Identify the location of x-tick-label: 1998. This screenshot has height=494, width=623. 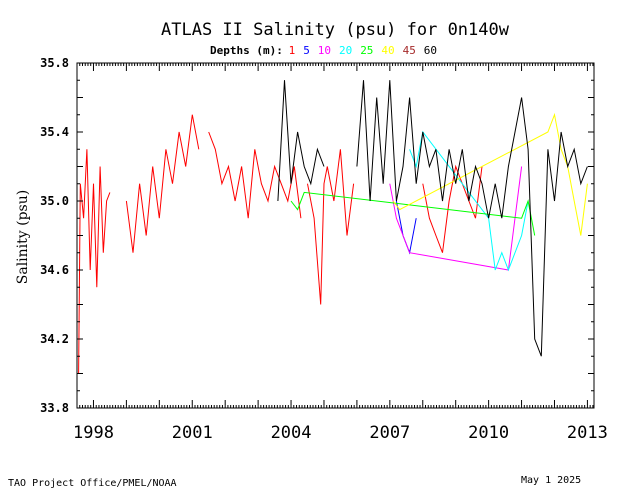
(93, 433).